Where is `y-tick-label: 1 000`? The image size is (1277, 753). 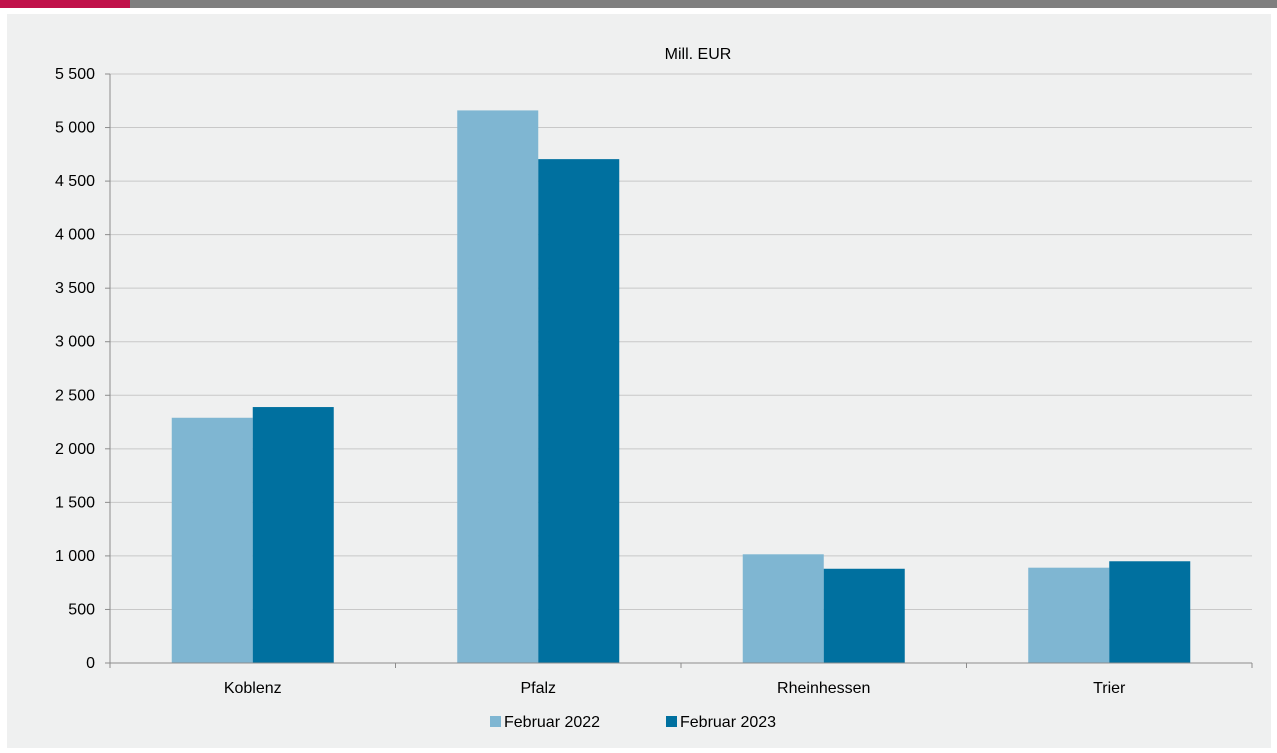 y-tick-label: 1 000 is located at coordinates (75, 556).